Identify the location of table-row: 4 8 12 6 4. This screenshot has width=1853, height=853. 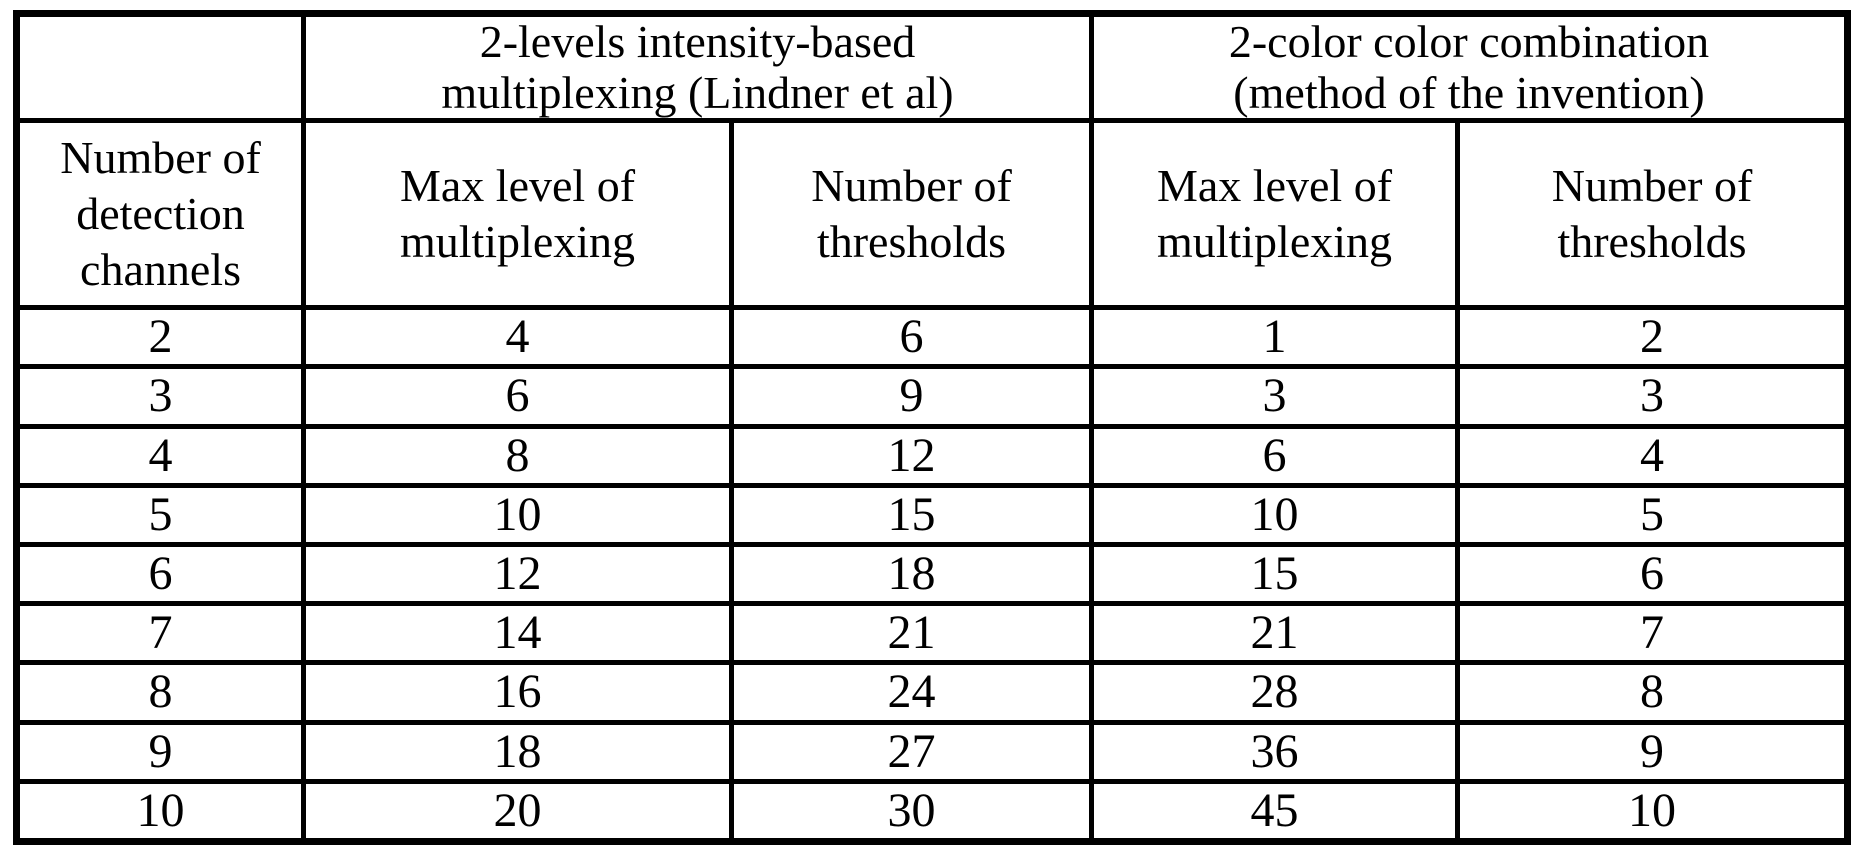
(932, 455).